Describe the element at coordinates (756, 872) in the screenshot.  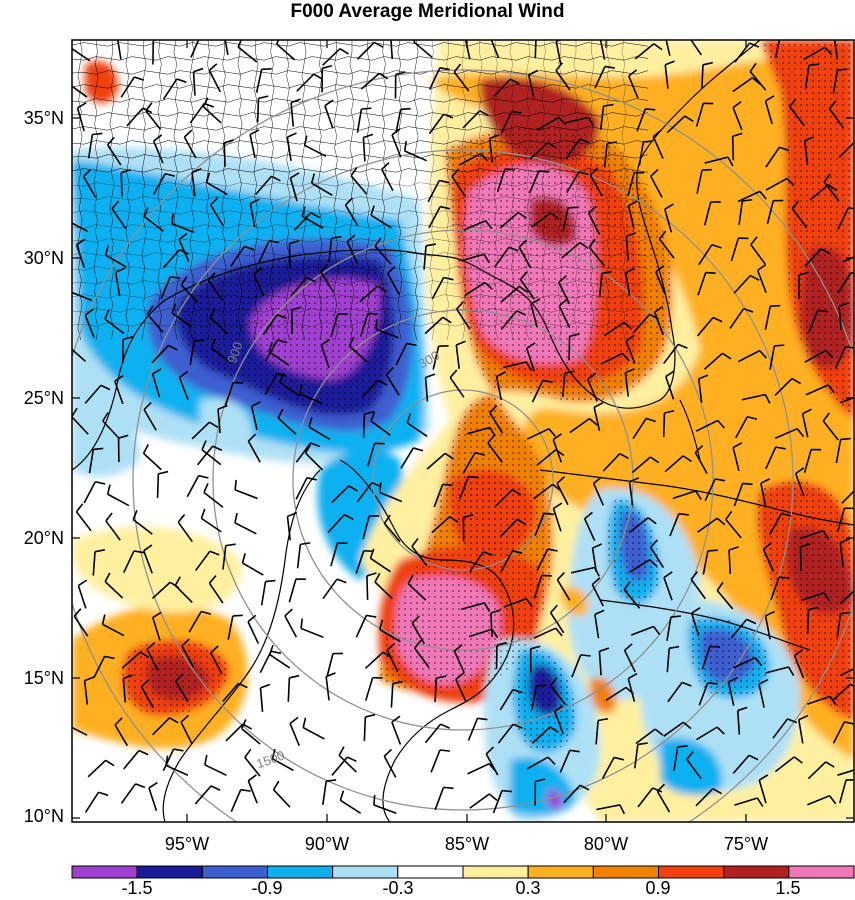
I see `colorbar-swatch` at that location.